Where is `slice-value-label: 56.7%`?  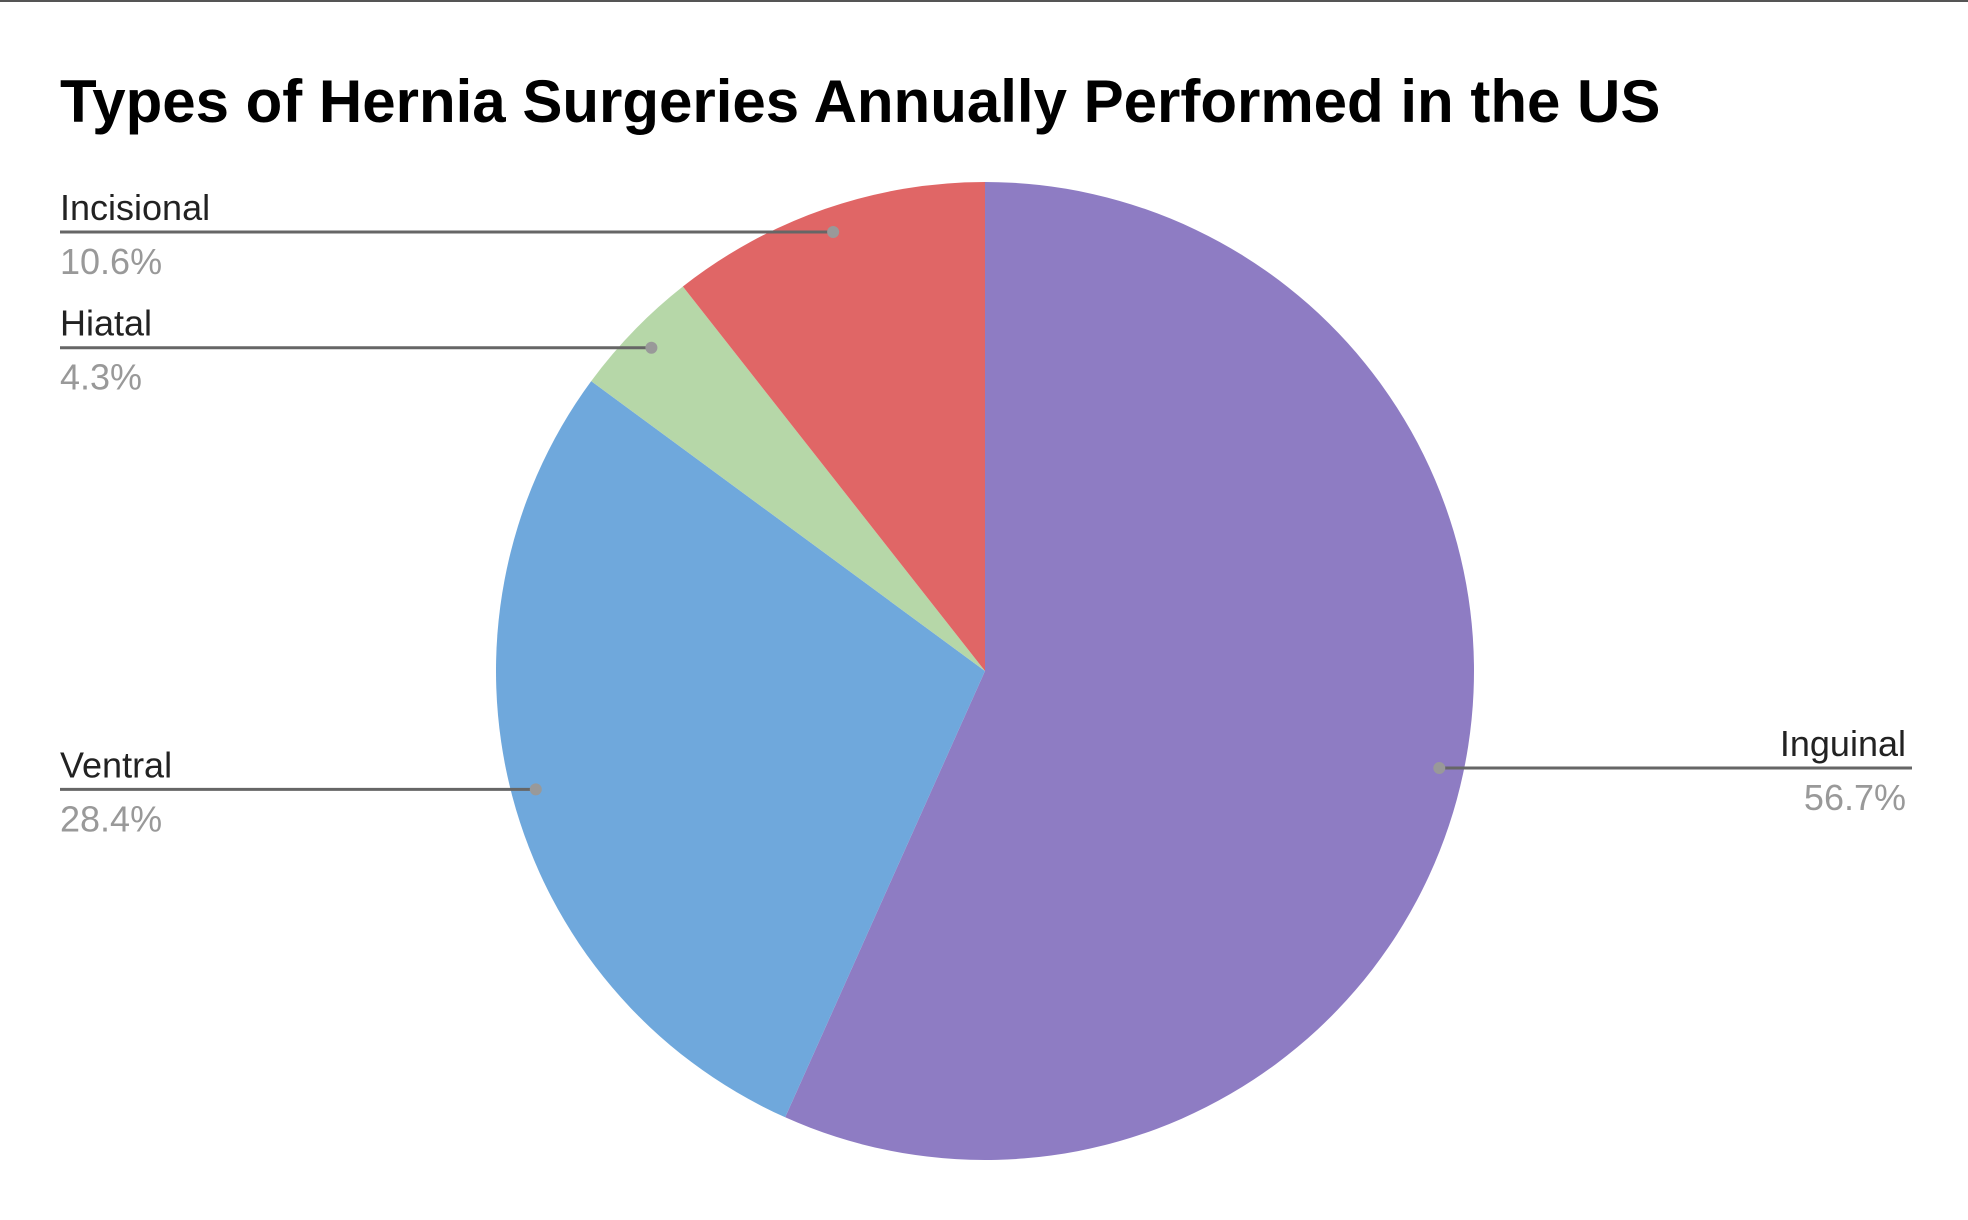 slice-value-label: 56.7% is located at coordinates (1855, 797).